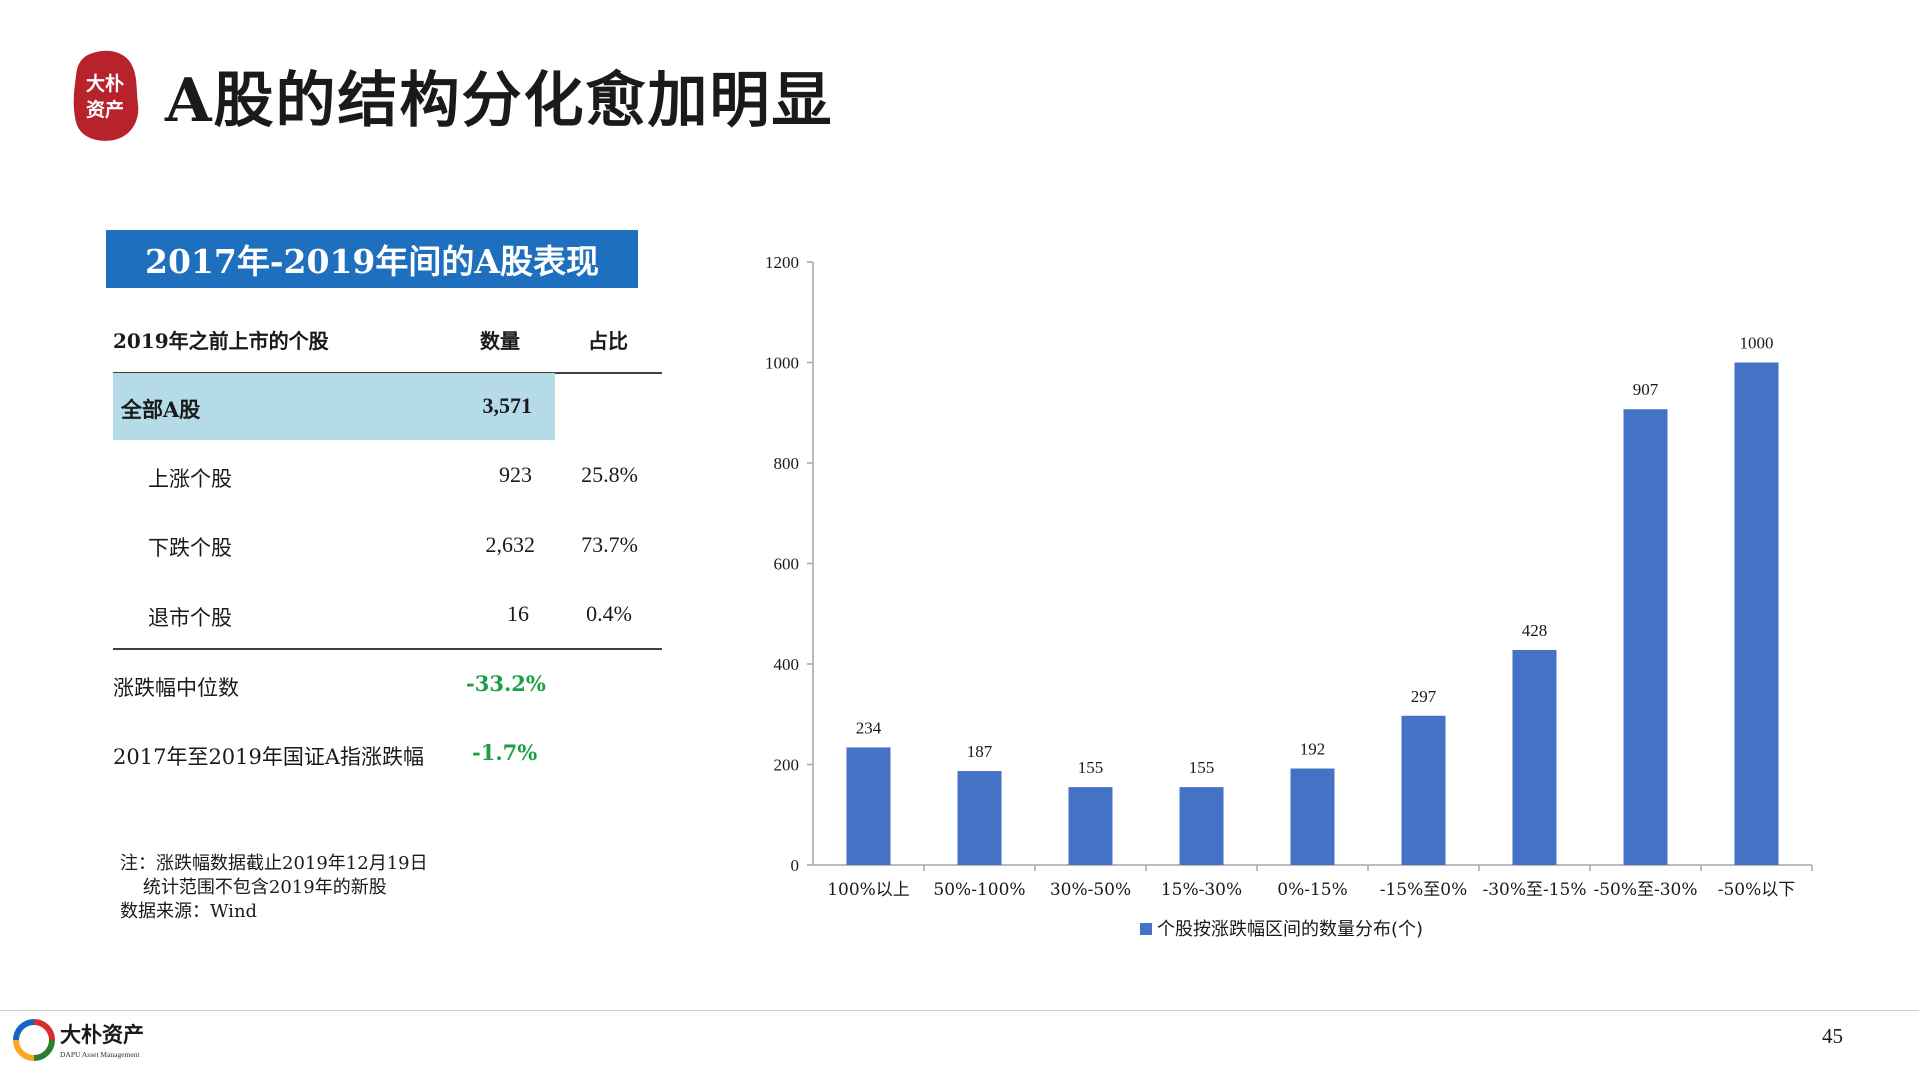 The height and width of the screenshot is (1071, 1919). Describe the element at coordinates (34, 1040) in the screenshot. I see `ring-logo-icon` at that location.